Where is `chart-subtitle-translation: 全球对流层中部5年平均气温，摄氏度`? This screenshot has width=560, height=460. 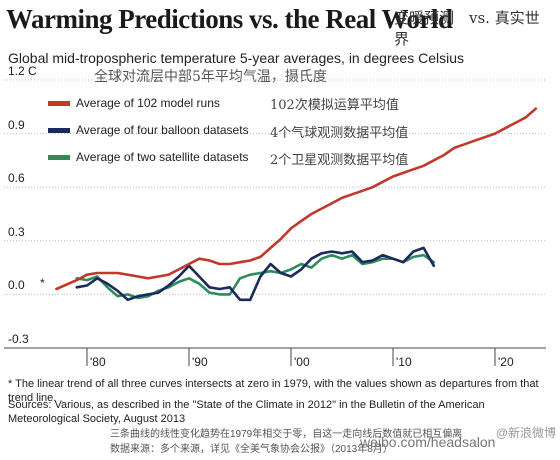 chart-subtitle-translation: 全球对流层中部5年平均气温，摄氏度 is located at coordinates (210, 77).